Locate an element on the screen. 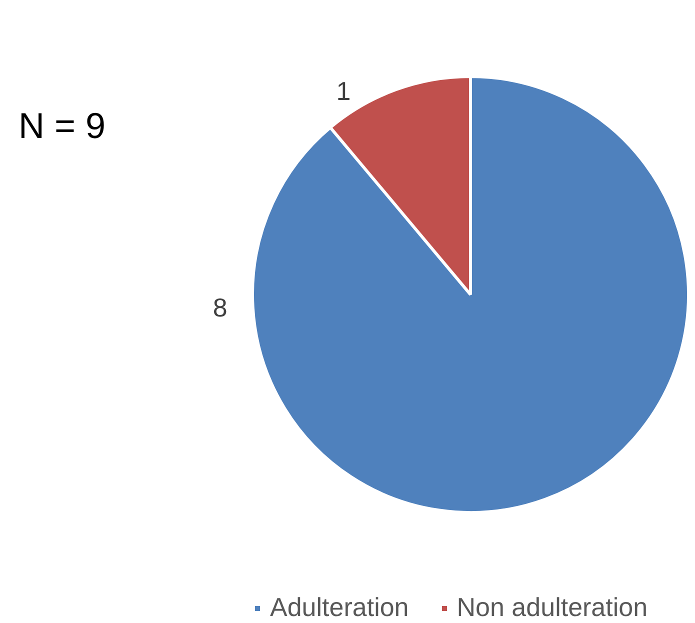 Image resolution: width=695 pixels, height=623 pixels. text: N = 9 is located at coordinates (62, 125).